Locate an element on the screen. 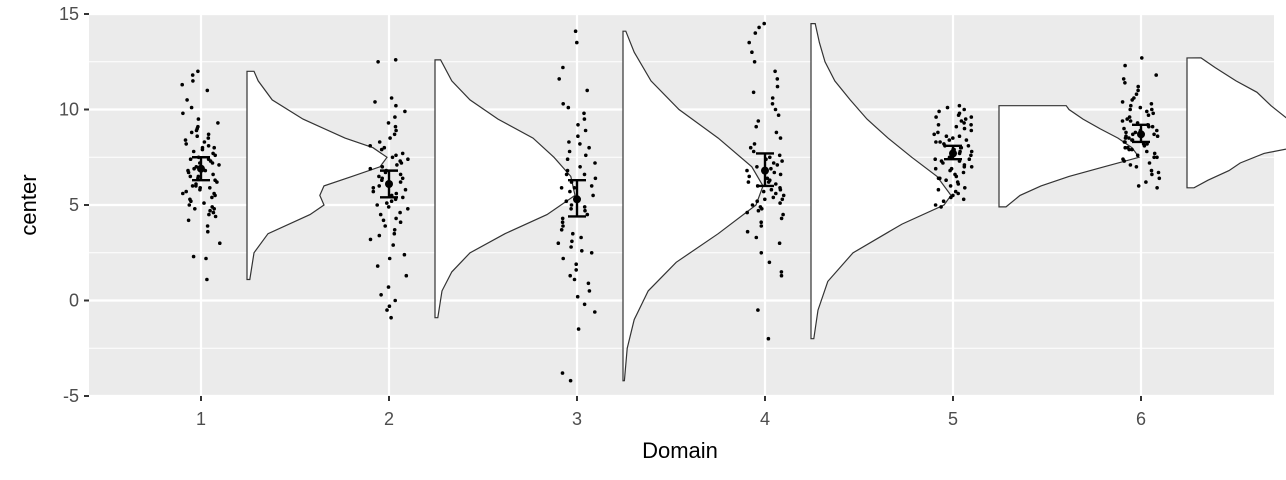 The width and height of the screenshot is (1286, 480). x-tick-label: 2 is located at coordinates (389, 419).